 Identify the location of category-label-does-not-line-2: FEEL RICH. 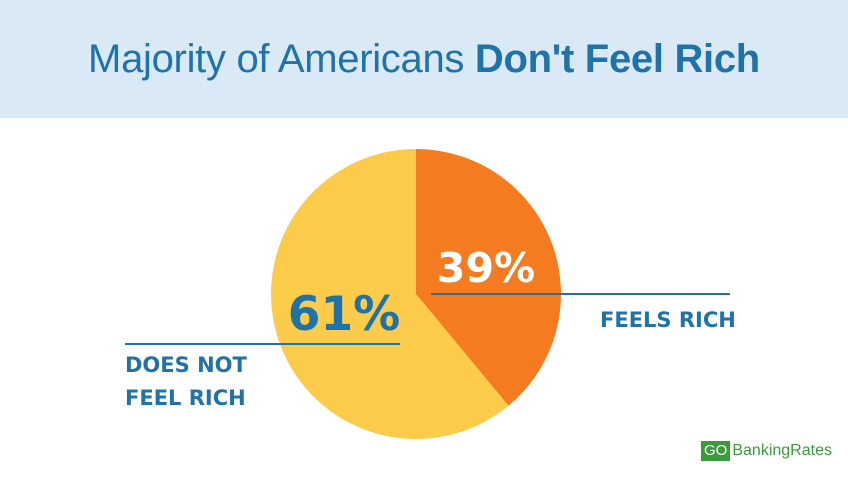
(185, 398).